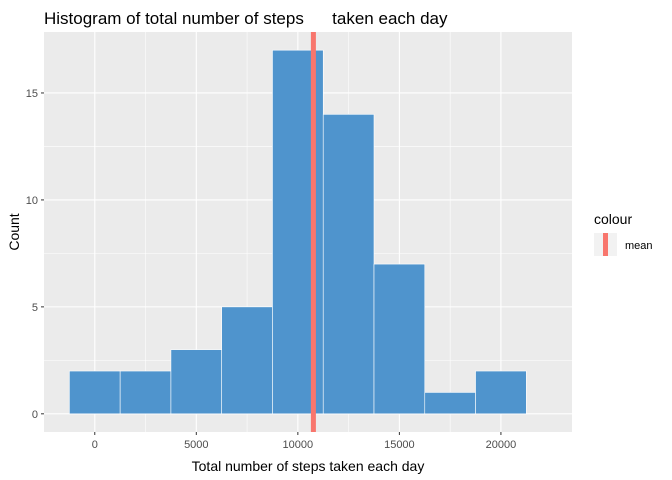  I want to click on x-axis-ticks: 0 5000 10000 15000 20000, so click(304, 441).